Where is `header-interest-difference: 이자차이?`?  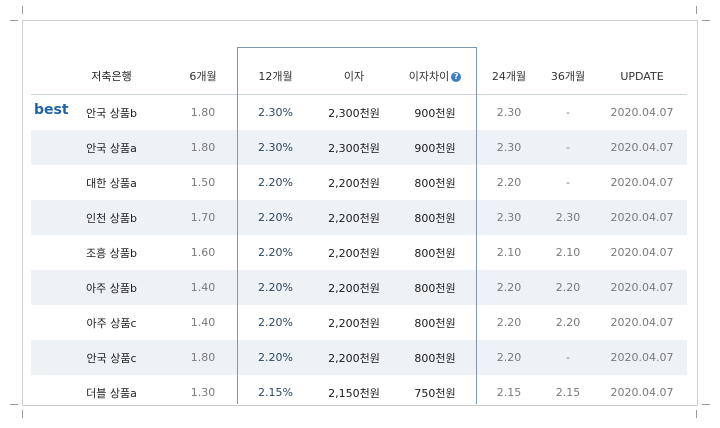 header-interest-difference: 이자차이? is located at coordinates (435, 76).